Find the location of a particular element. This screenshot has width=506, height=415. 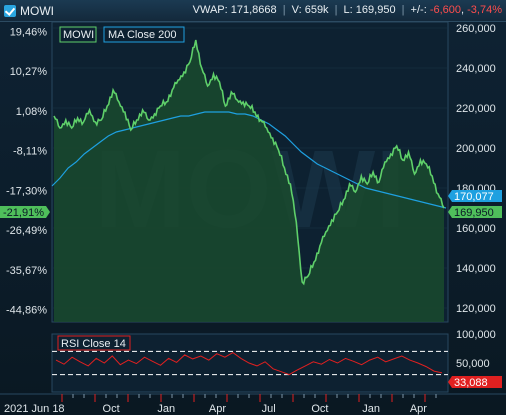

legend-rsi: RSI Close 14 is located at coordinates (93, 344).